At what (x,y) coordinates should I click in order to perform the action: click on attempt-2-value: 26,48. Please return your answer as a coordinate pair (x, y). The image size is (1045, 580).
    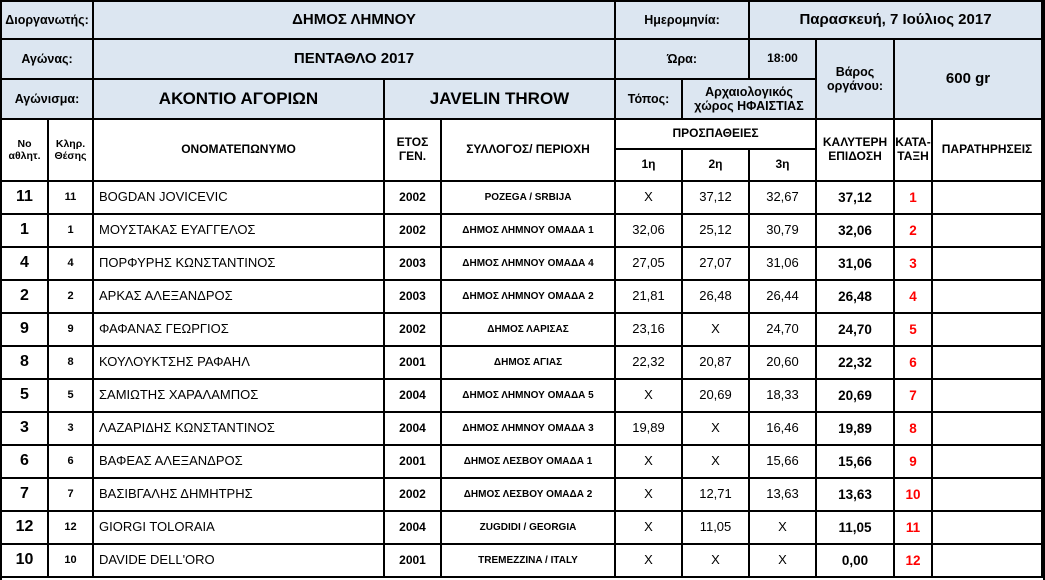
    Looking at the image, I should click on (716, 297).